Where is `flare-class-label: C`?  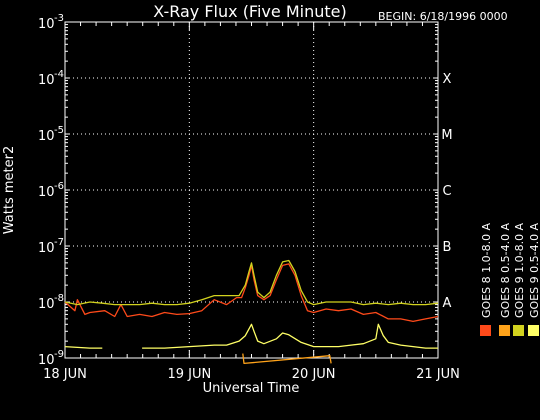 flare-class-label: C is located at coordinates (446, 191).